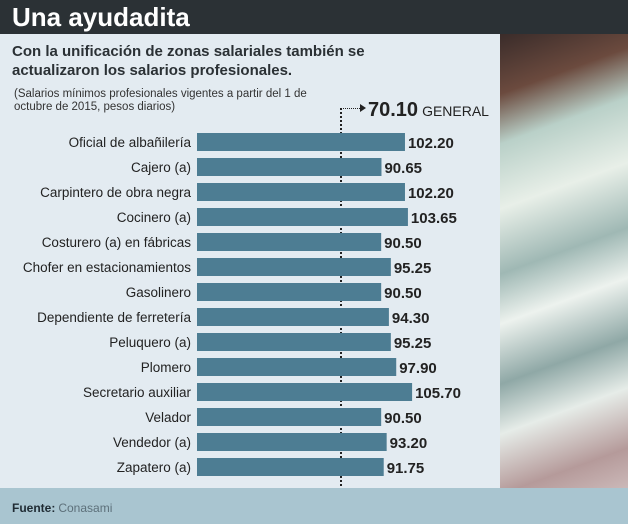 The image size is (628, 524). What do you see at coordinates (130, 142) in the screenshot?
I see `category-label: Oficial de albañilería` at bounding box center [130, 142].